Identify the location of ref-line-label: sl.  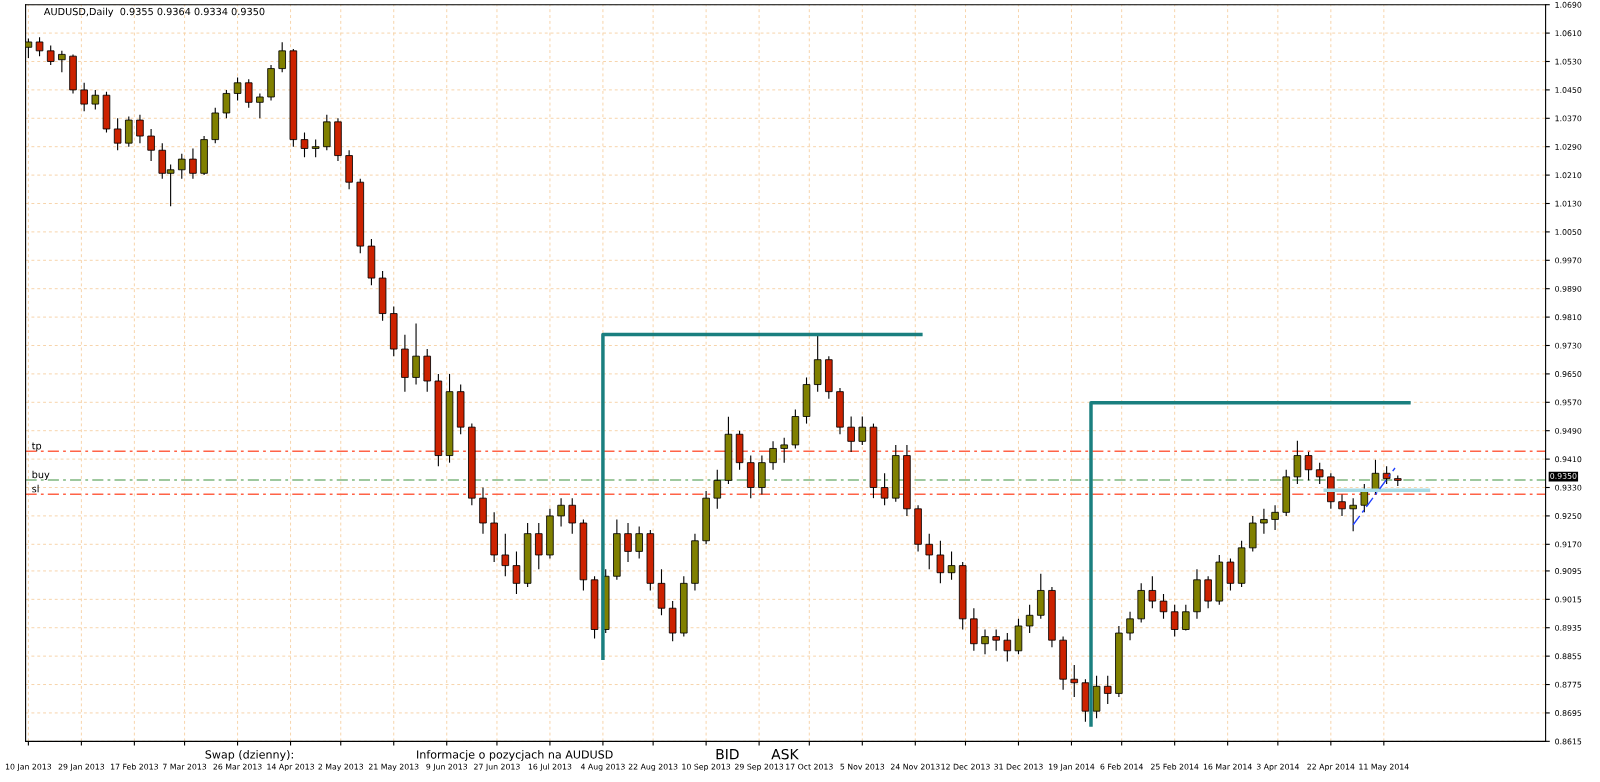
(35, 488).